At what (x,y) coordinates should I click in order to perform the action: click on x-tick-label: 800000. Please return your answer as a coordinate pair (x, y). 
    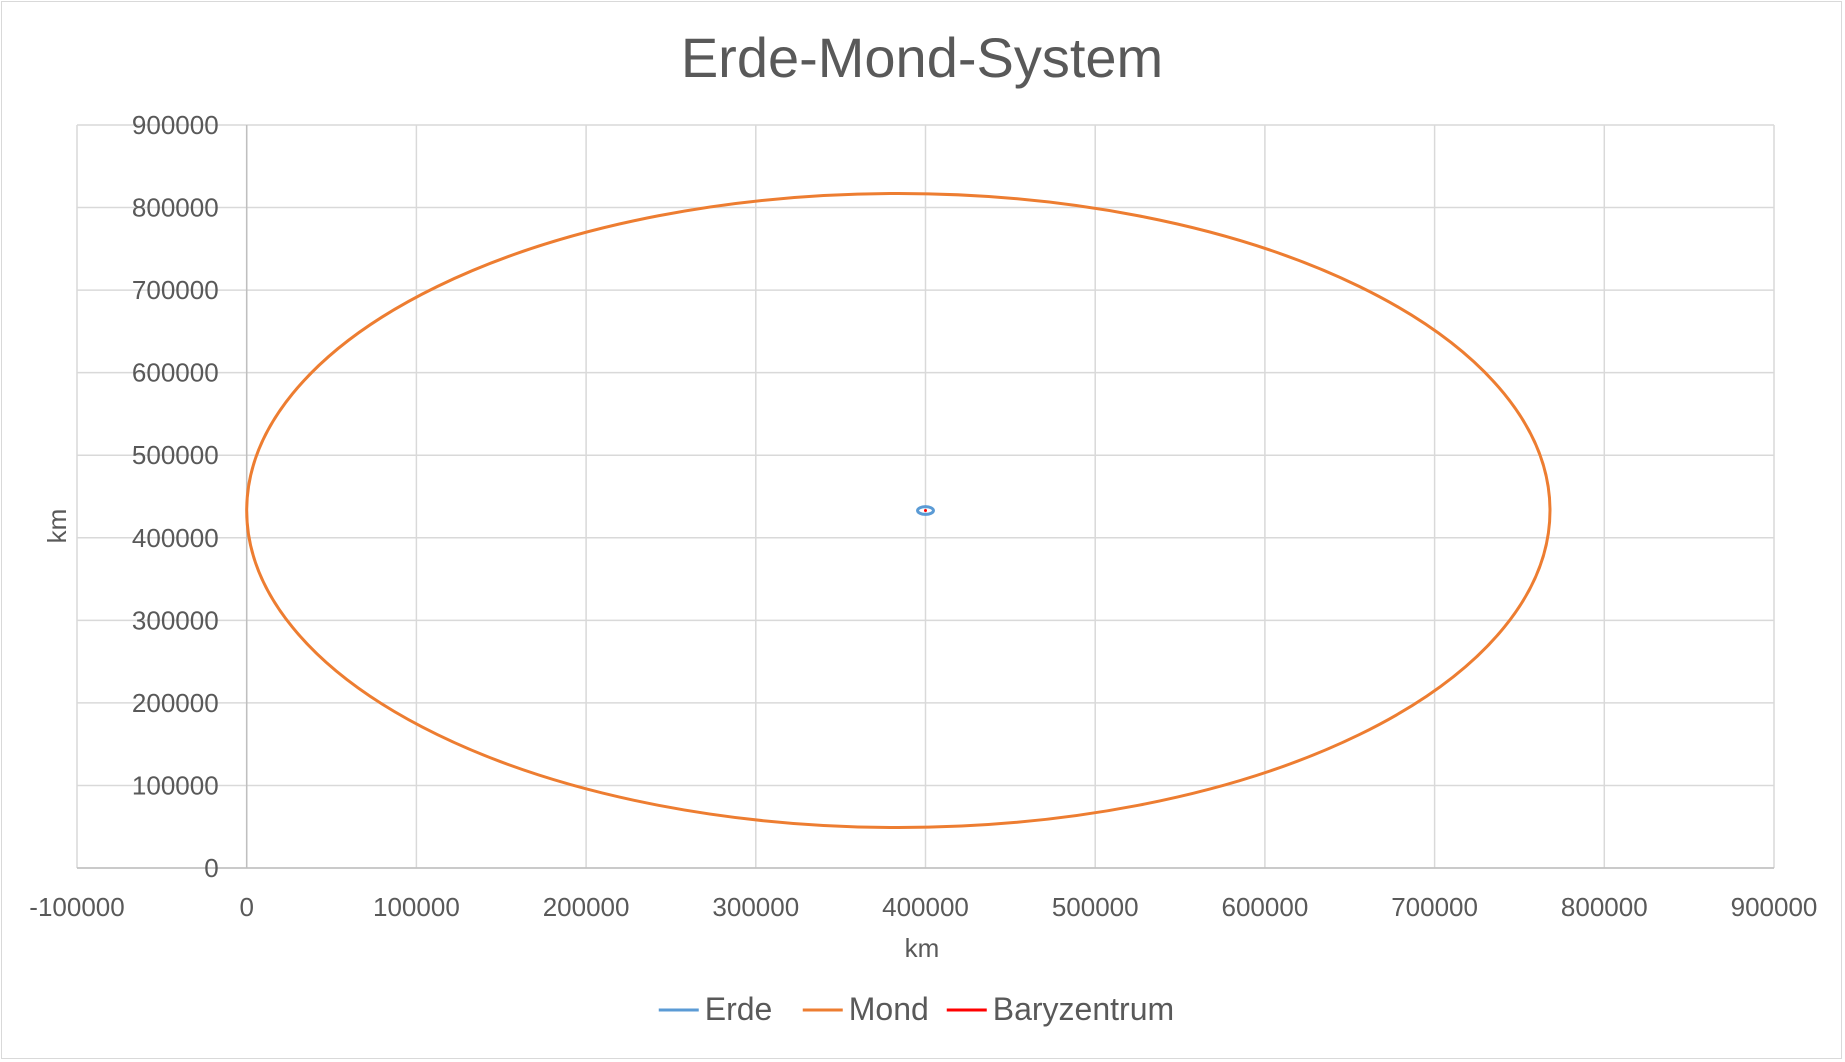
    Looking at the image, I should click on (1604, 907).